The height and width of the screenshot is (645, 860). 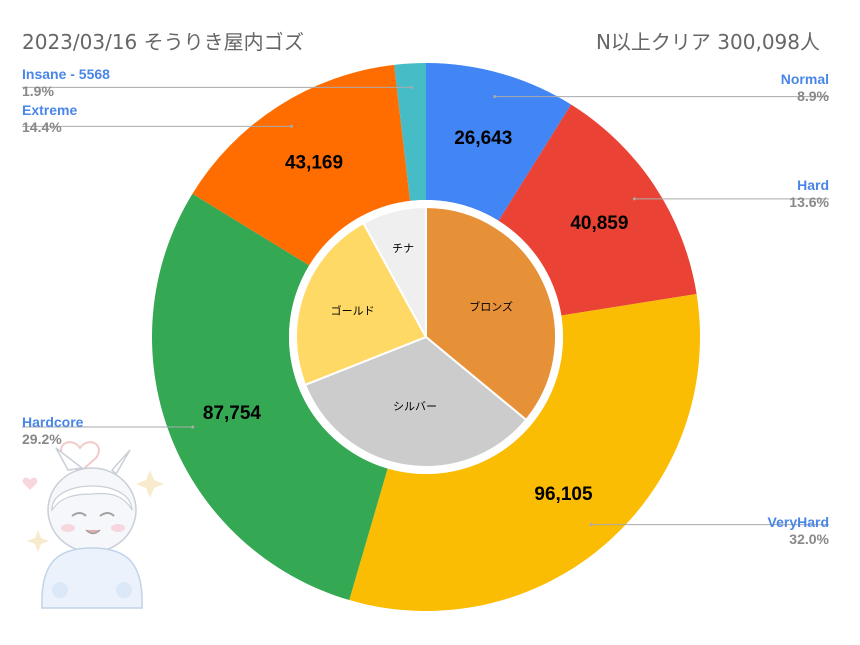 What do you see at coordinates (314, 163) in the screenshot?
I see `value-label-extreme: 43,169` at bounding box center [314, 163].